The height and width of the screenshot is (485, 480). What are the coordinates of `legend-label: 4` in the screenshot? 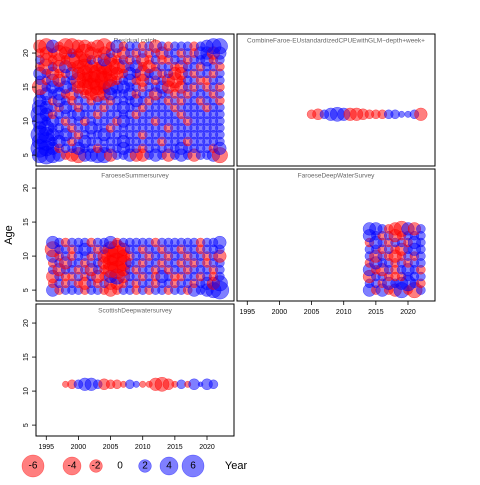 It's located at (169, 466).